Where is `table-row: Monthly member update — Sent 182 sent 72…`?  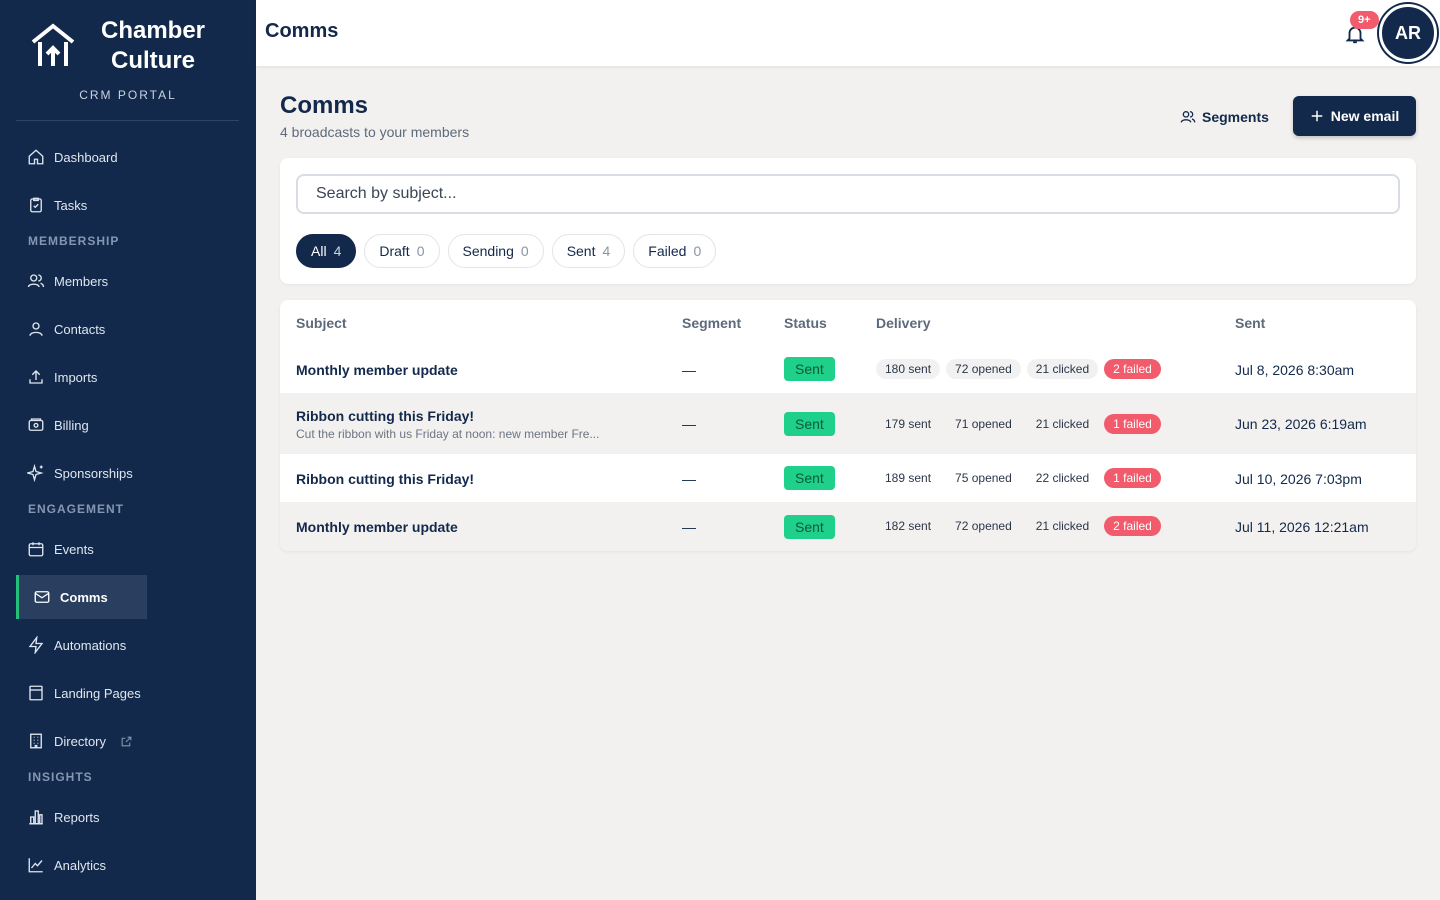
table-row: Monthly member update — Sent 182 sent 72… is located at coordinates (848, 526).